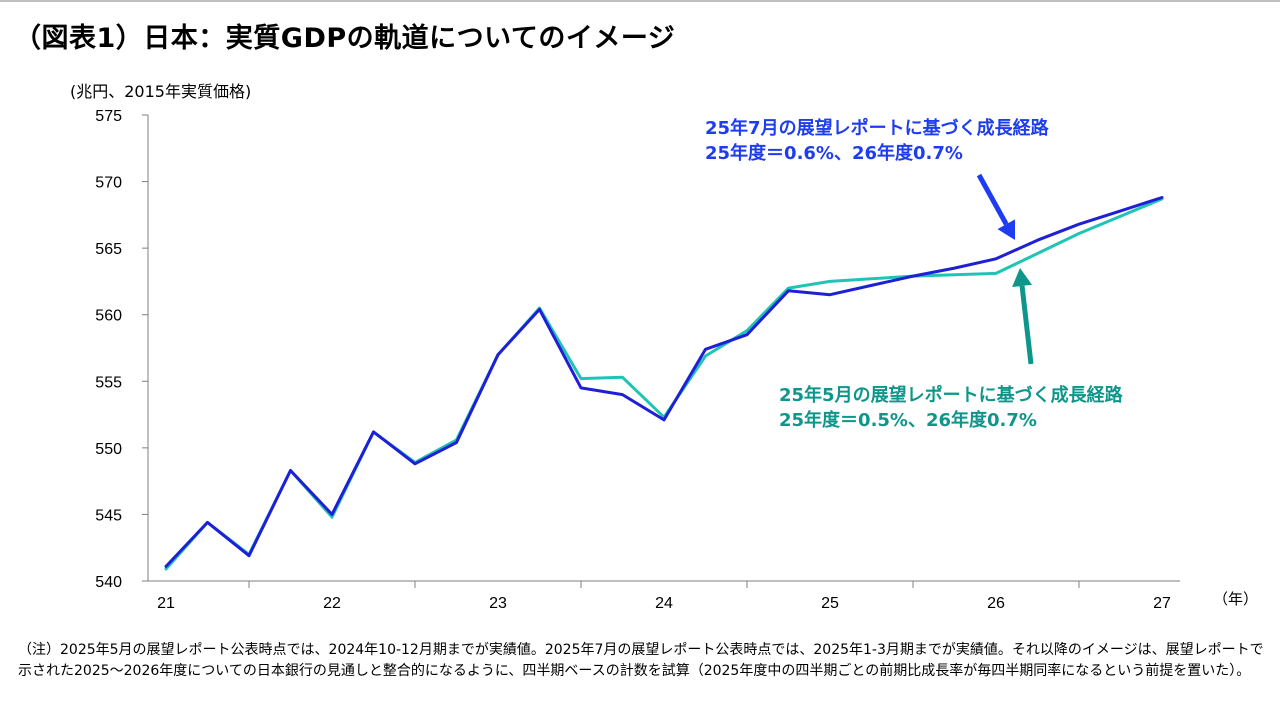 The width and height of the screenshot is (1280, 720). What do you see at coordinates (951, 408) in the screenshot?
I see `annotation-may: 25年5月の展望レポートに基づく成長経路 25年度＝0.5%、26年度0.7%` at bounding box center [951, 408].